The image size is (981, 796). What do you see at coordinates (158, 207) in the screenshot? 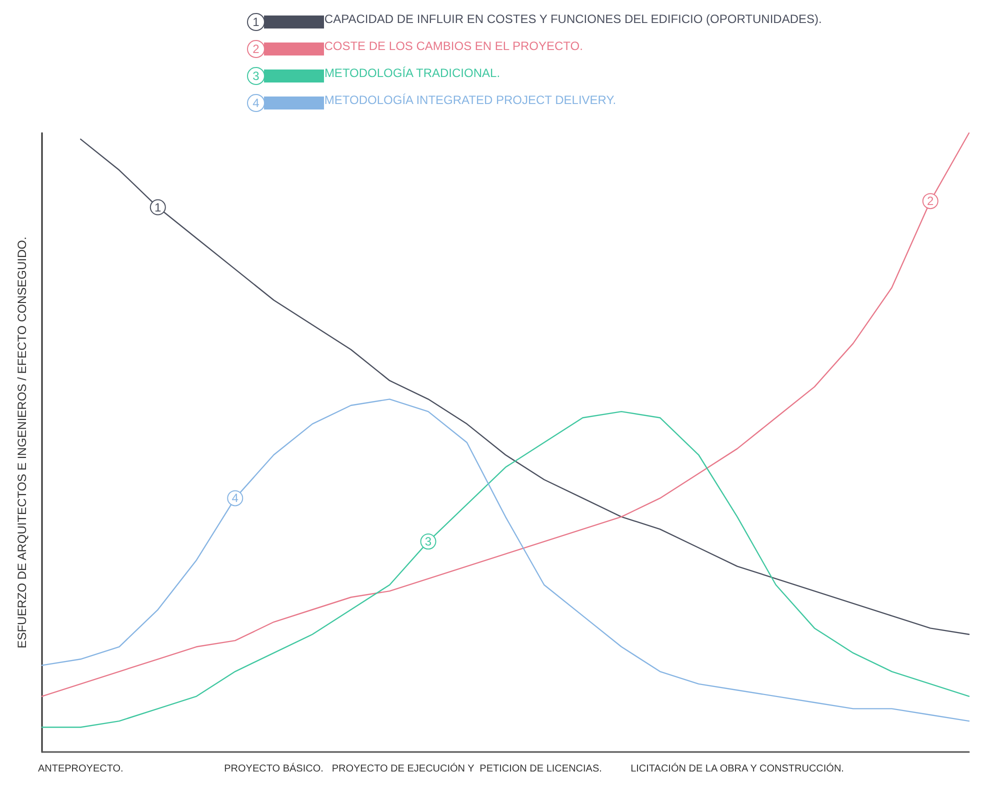
I see `annotation: 1` at bounding box center [158, 207].